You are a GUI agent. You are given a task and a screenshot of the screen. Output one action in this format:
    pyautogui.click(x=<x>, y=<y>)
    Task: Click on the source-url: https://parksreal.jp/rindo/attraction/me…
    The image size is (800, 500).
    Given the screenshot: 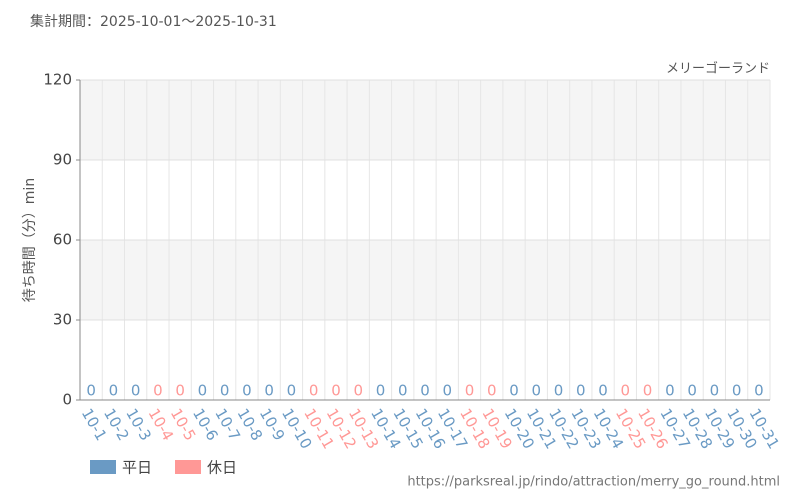 What is the action you would take?
    pyautogui.click(x=593, y=482)
    